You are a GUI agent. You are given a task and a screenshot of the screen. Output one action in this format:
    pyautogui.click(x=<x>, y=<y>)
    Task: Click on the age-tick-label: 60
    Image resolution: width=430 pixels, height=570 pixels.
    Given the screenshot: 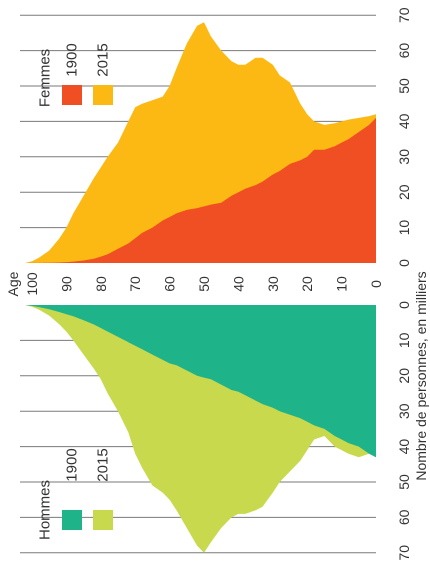 What is the action you would take?
    pyautogui.click(x=170, y=284)
    